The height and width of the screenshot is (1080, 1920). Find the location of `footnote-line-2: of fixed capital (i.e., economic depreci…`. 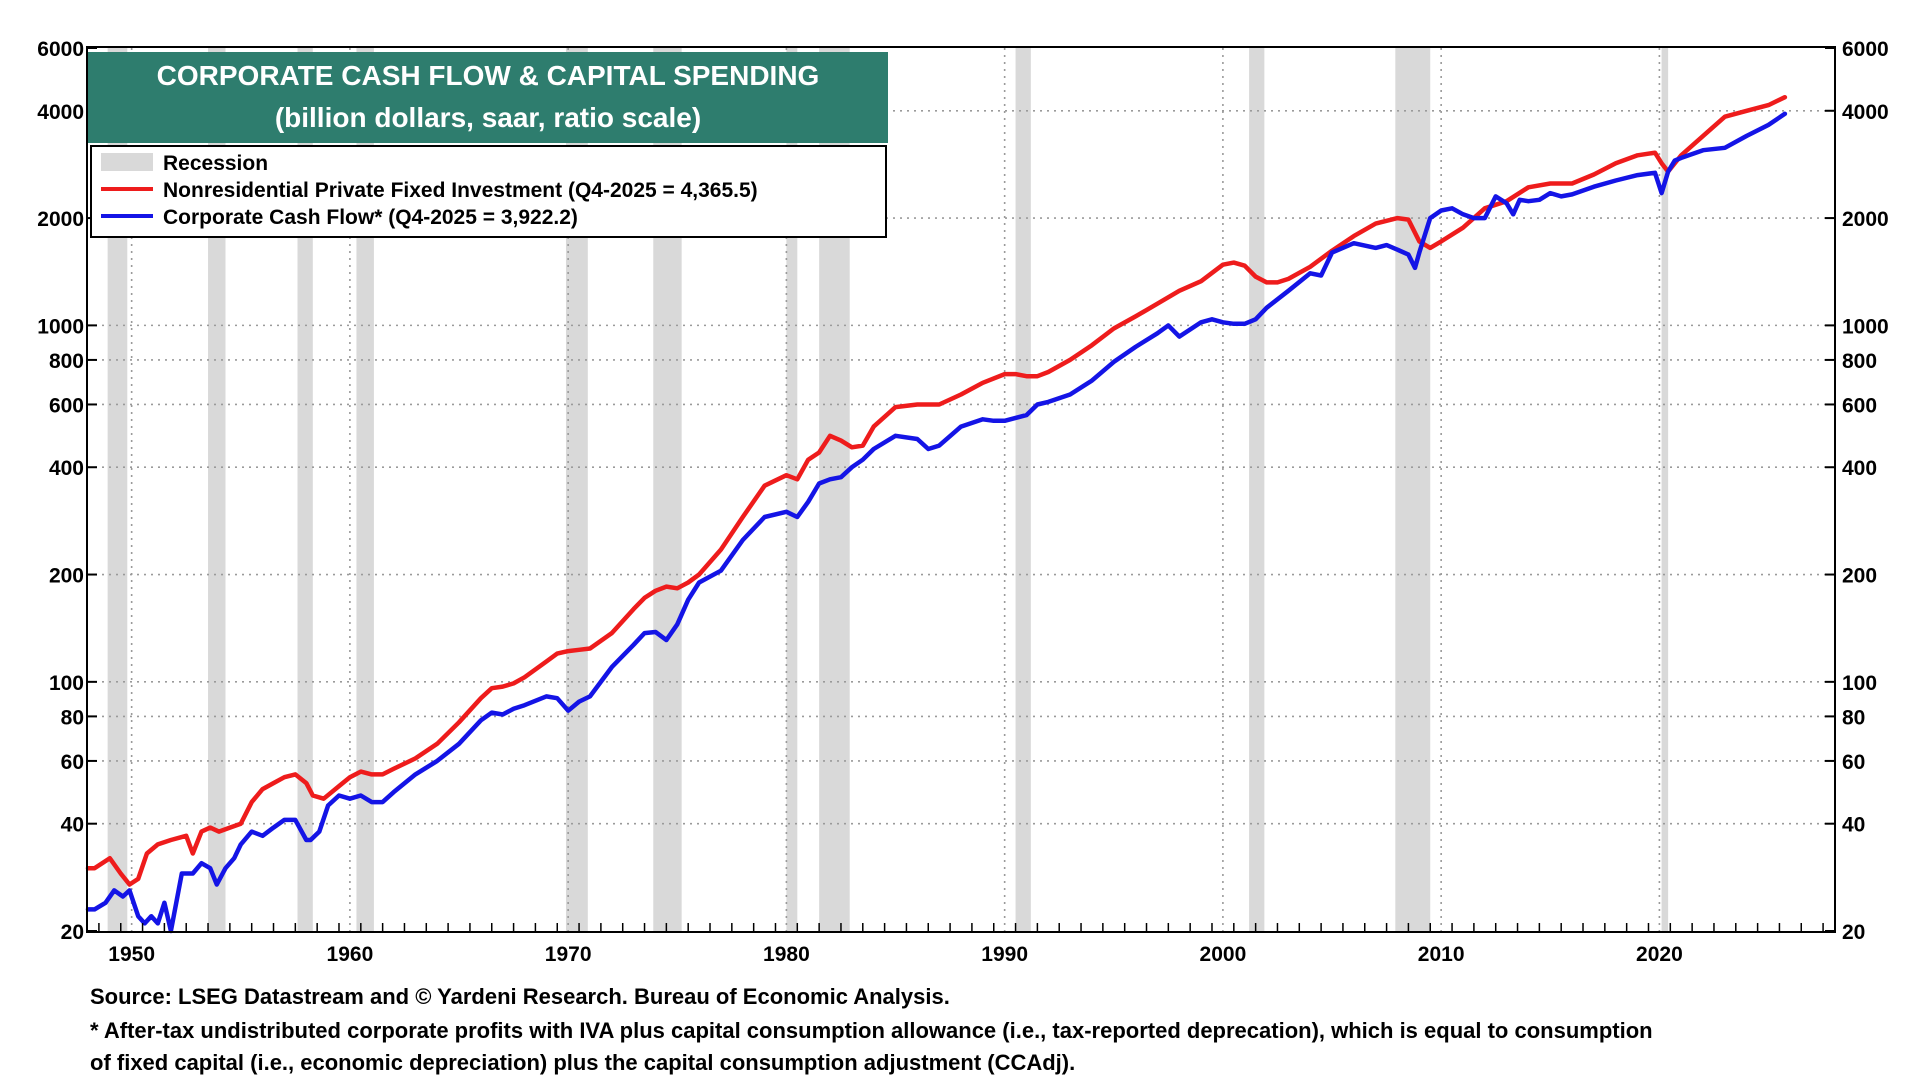

footnote-line-2: of fixed capital (i.e., economic depreci… is located at coordinates (583, 1062).